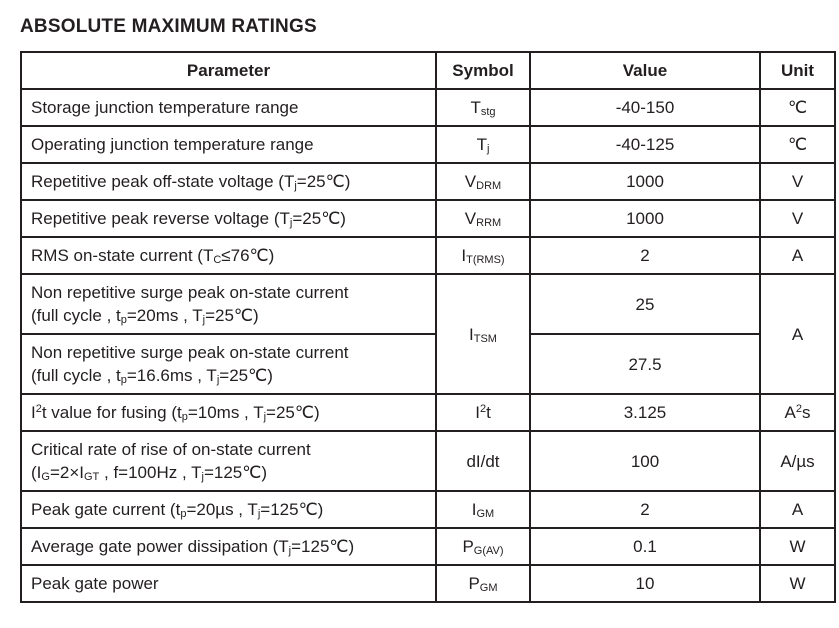 The height and width of the screenshot is (628, 839). I want to click on parameter-cell: RMS on-state current (TC≤76℃), so click(228, 255).